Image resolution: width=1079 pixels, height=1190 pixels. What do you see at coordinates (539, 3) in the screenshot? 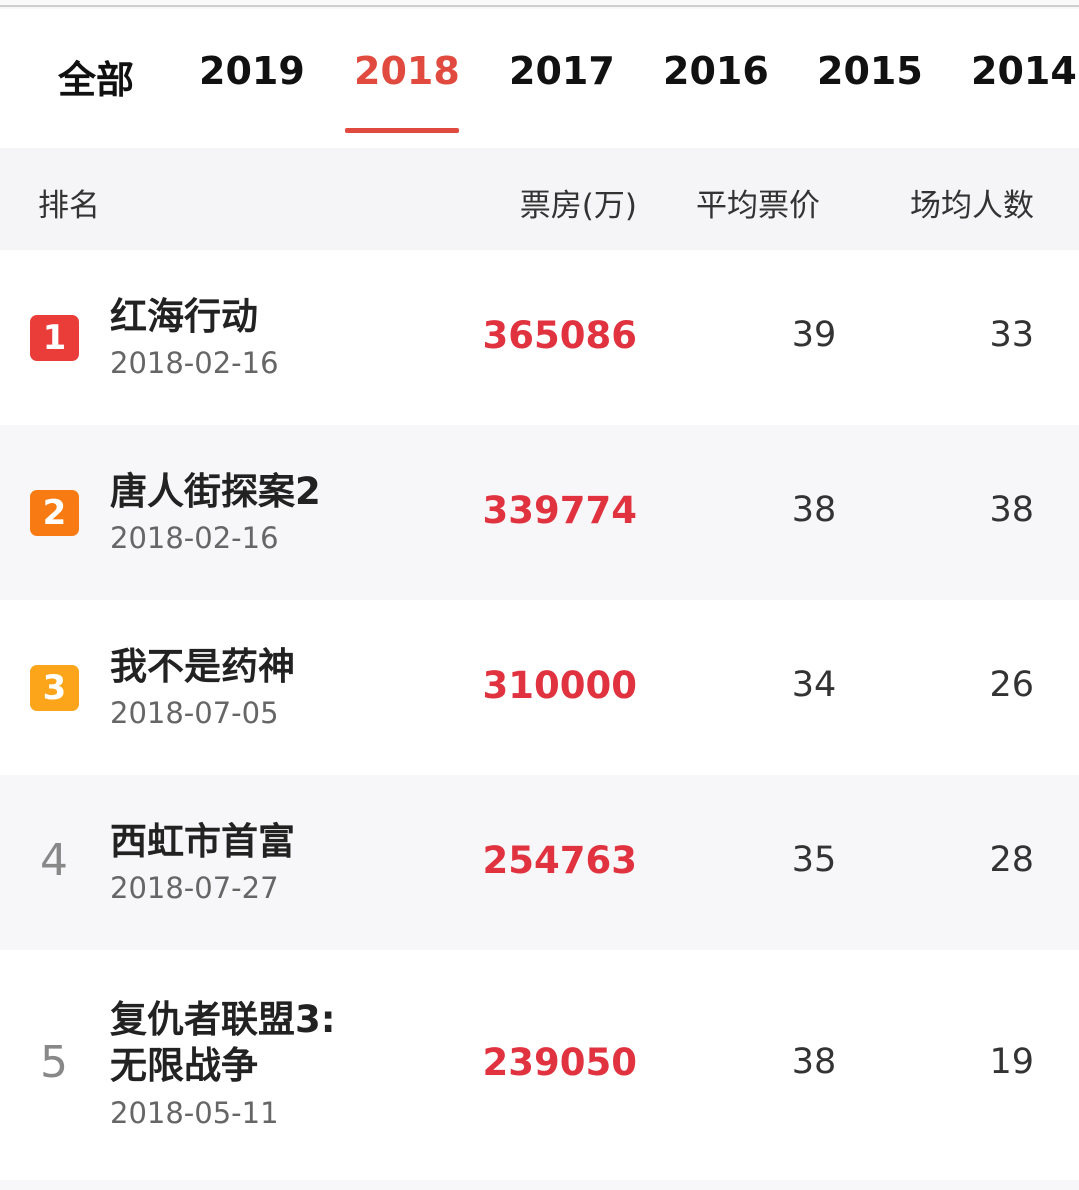
I see `top-divider` at bounding box center [539, 3].